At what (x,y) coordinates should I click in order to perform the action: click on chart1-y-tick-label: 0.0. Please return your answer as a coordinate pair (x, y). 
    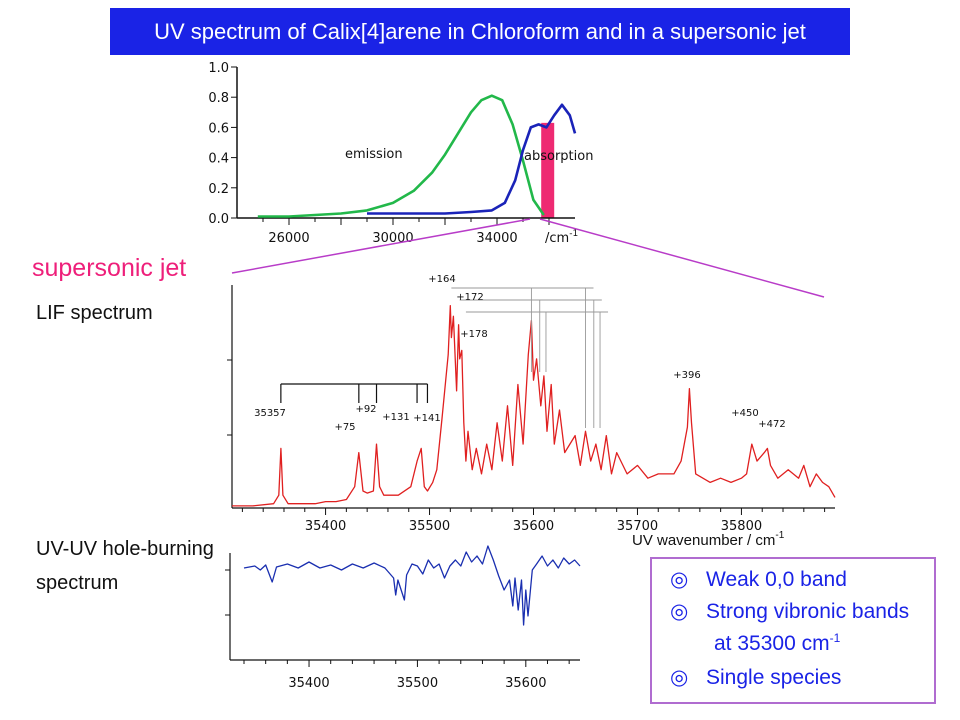
    Looking at the image, I should click on (218, 219).